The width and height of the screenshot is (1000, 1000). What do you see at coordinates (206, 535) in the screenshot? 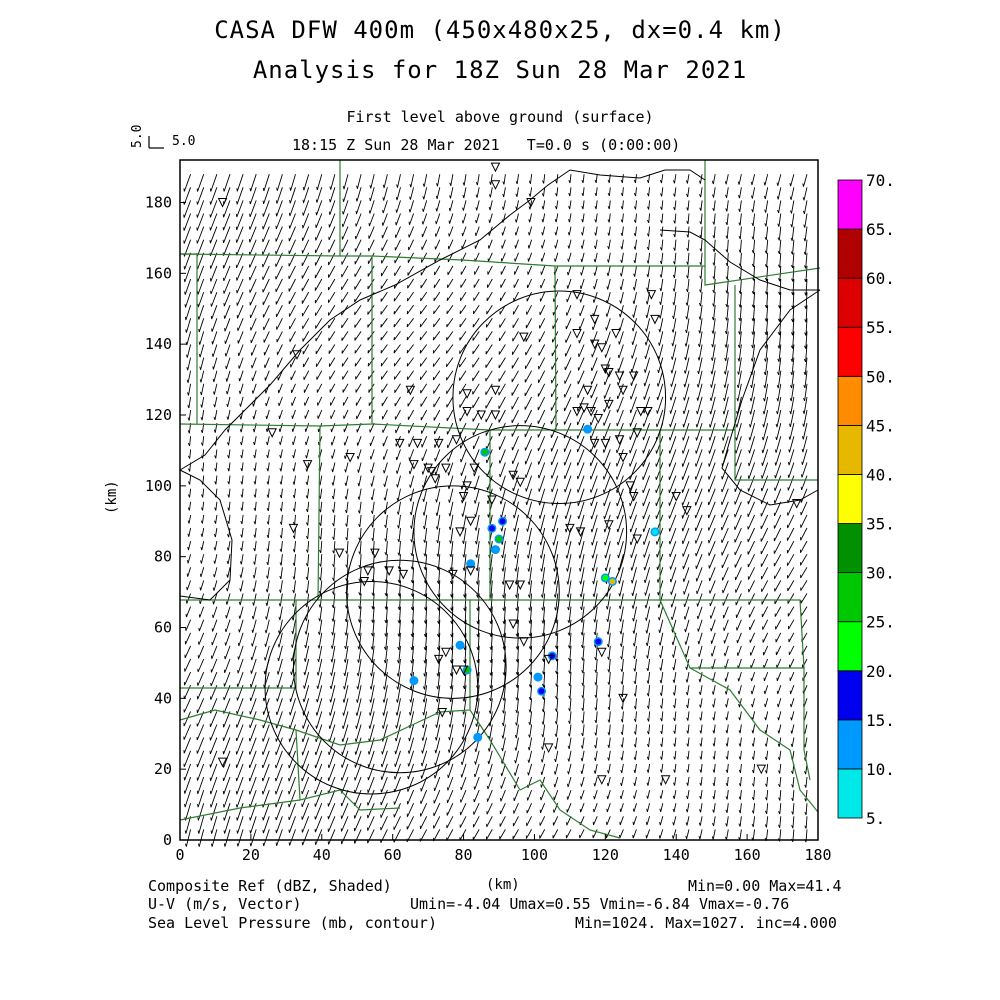
I see `pressure-contour` at bounding box center [206, 535].